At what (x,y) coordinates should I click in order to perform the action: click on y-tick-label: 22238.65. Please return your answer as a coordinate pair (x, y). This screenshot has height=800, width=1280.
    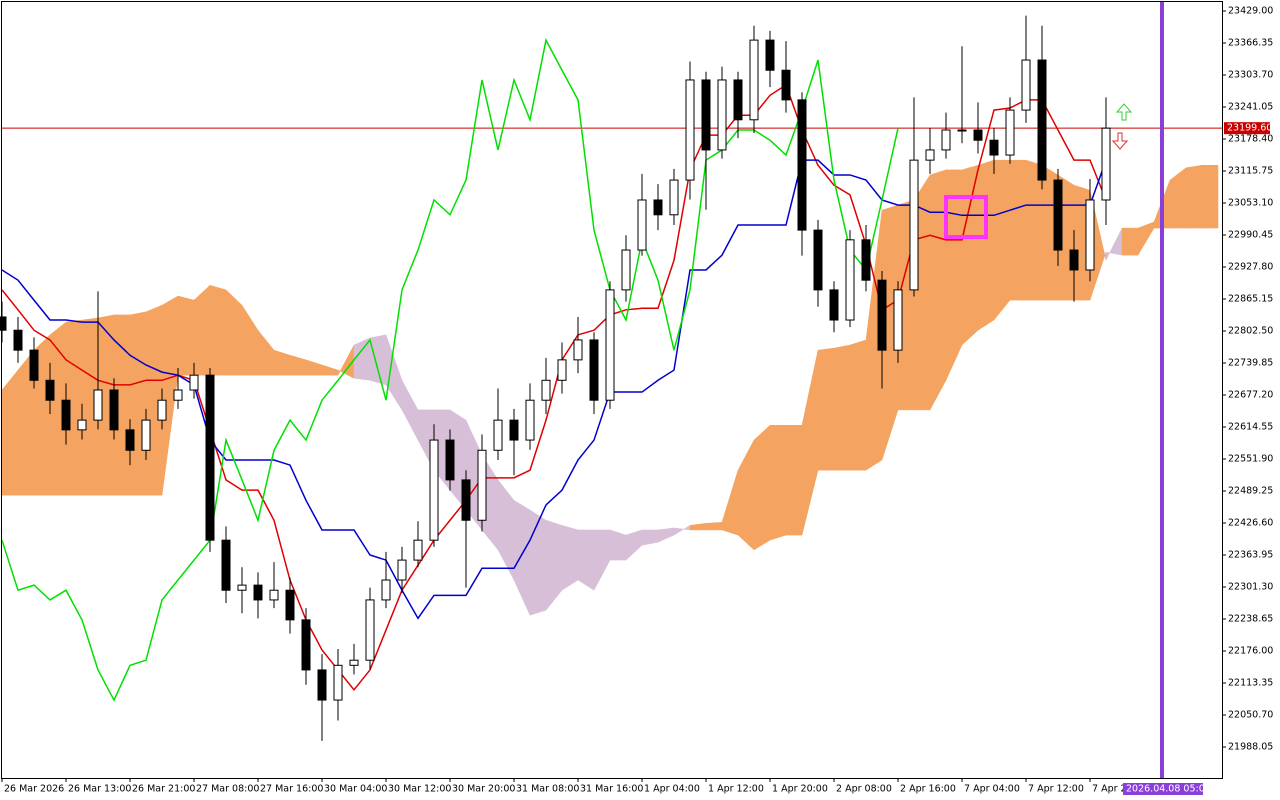
    Looking at the image, I should click on (1250, 619).